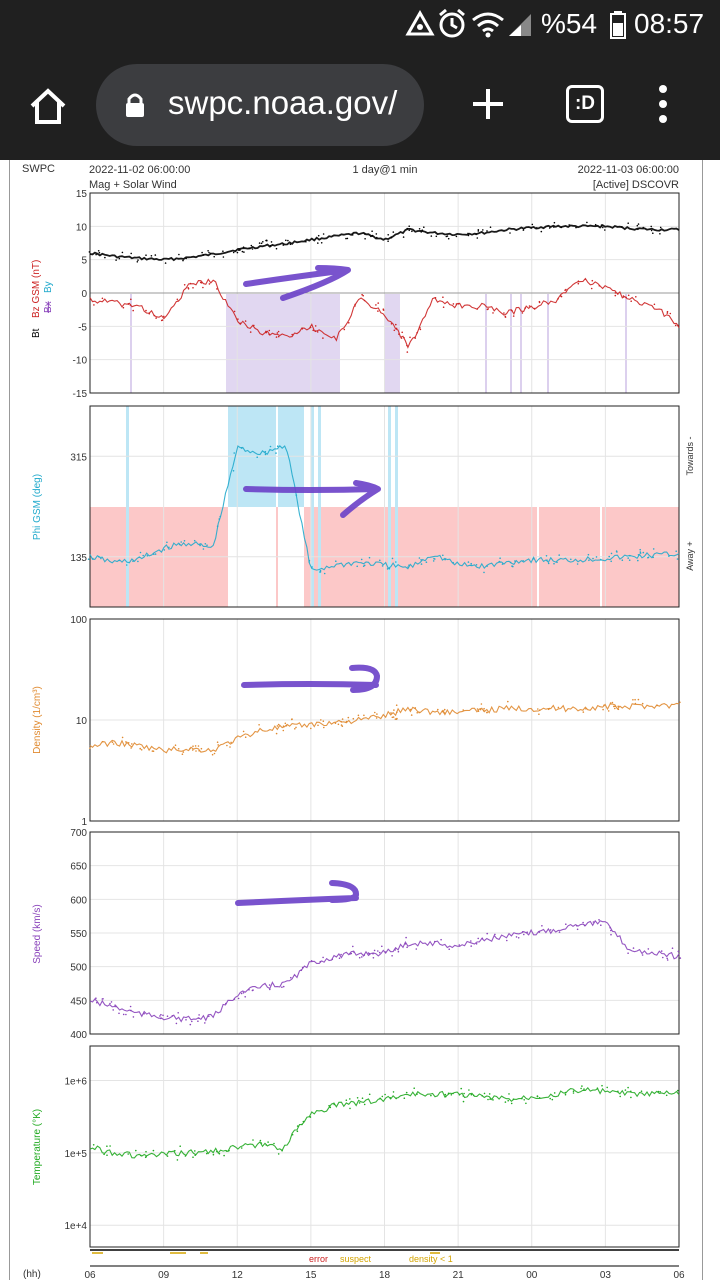  I want to click on address-bar: swpc.noaa.gov/, so click(260, 105).